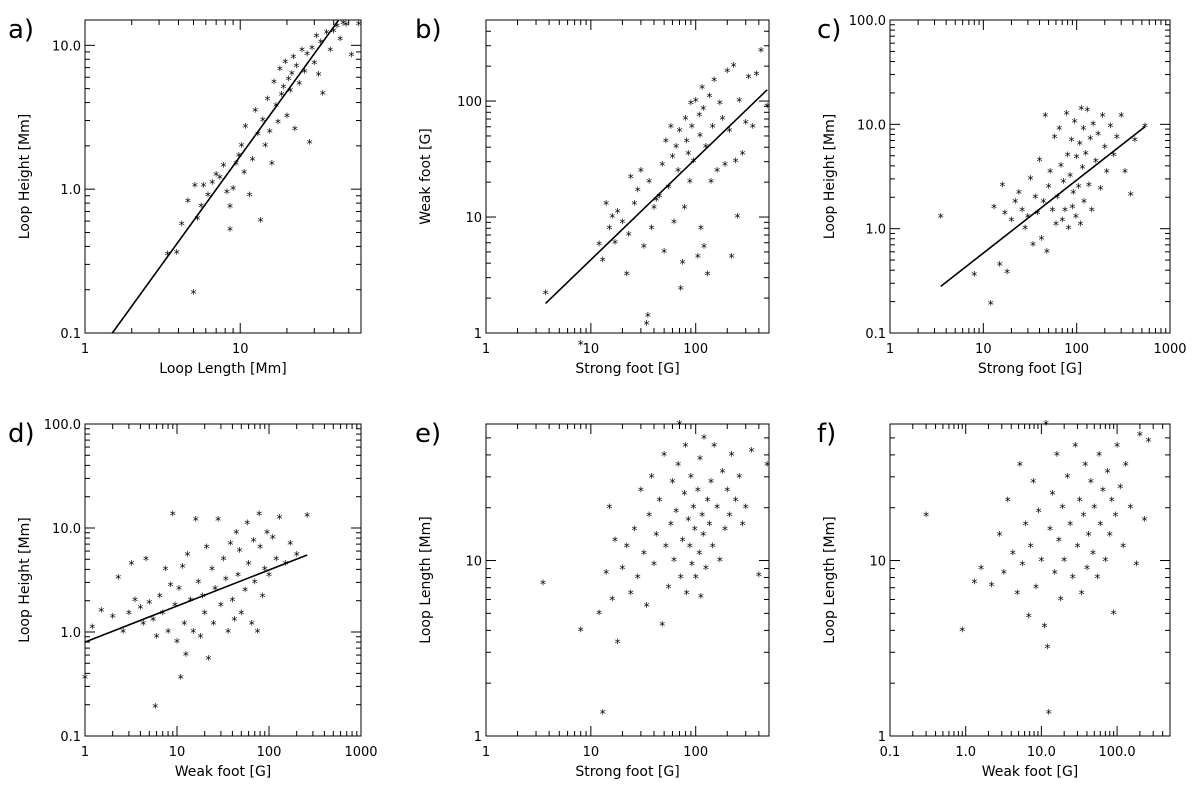 This screenshot has width=1200, height=793. I want to click on y-tick-label: 10, so click(877, 562).